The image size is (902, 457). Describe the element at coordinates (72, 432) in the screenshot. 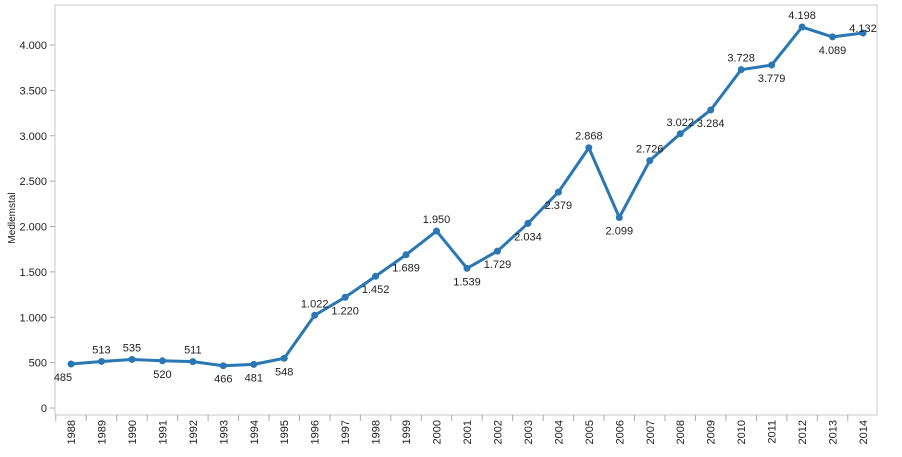

I see `x-tick-label: 1988` at that location.